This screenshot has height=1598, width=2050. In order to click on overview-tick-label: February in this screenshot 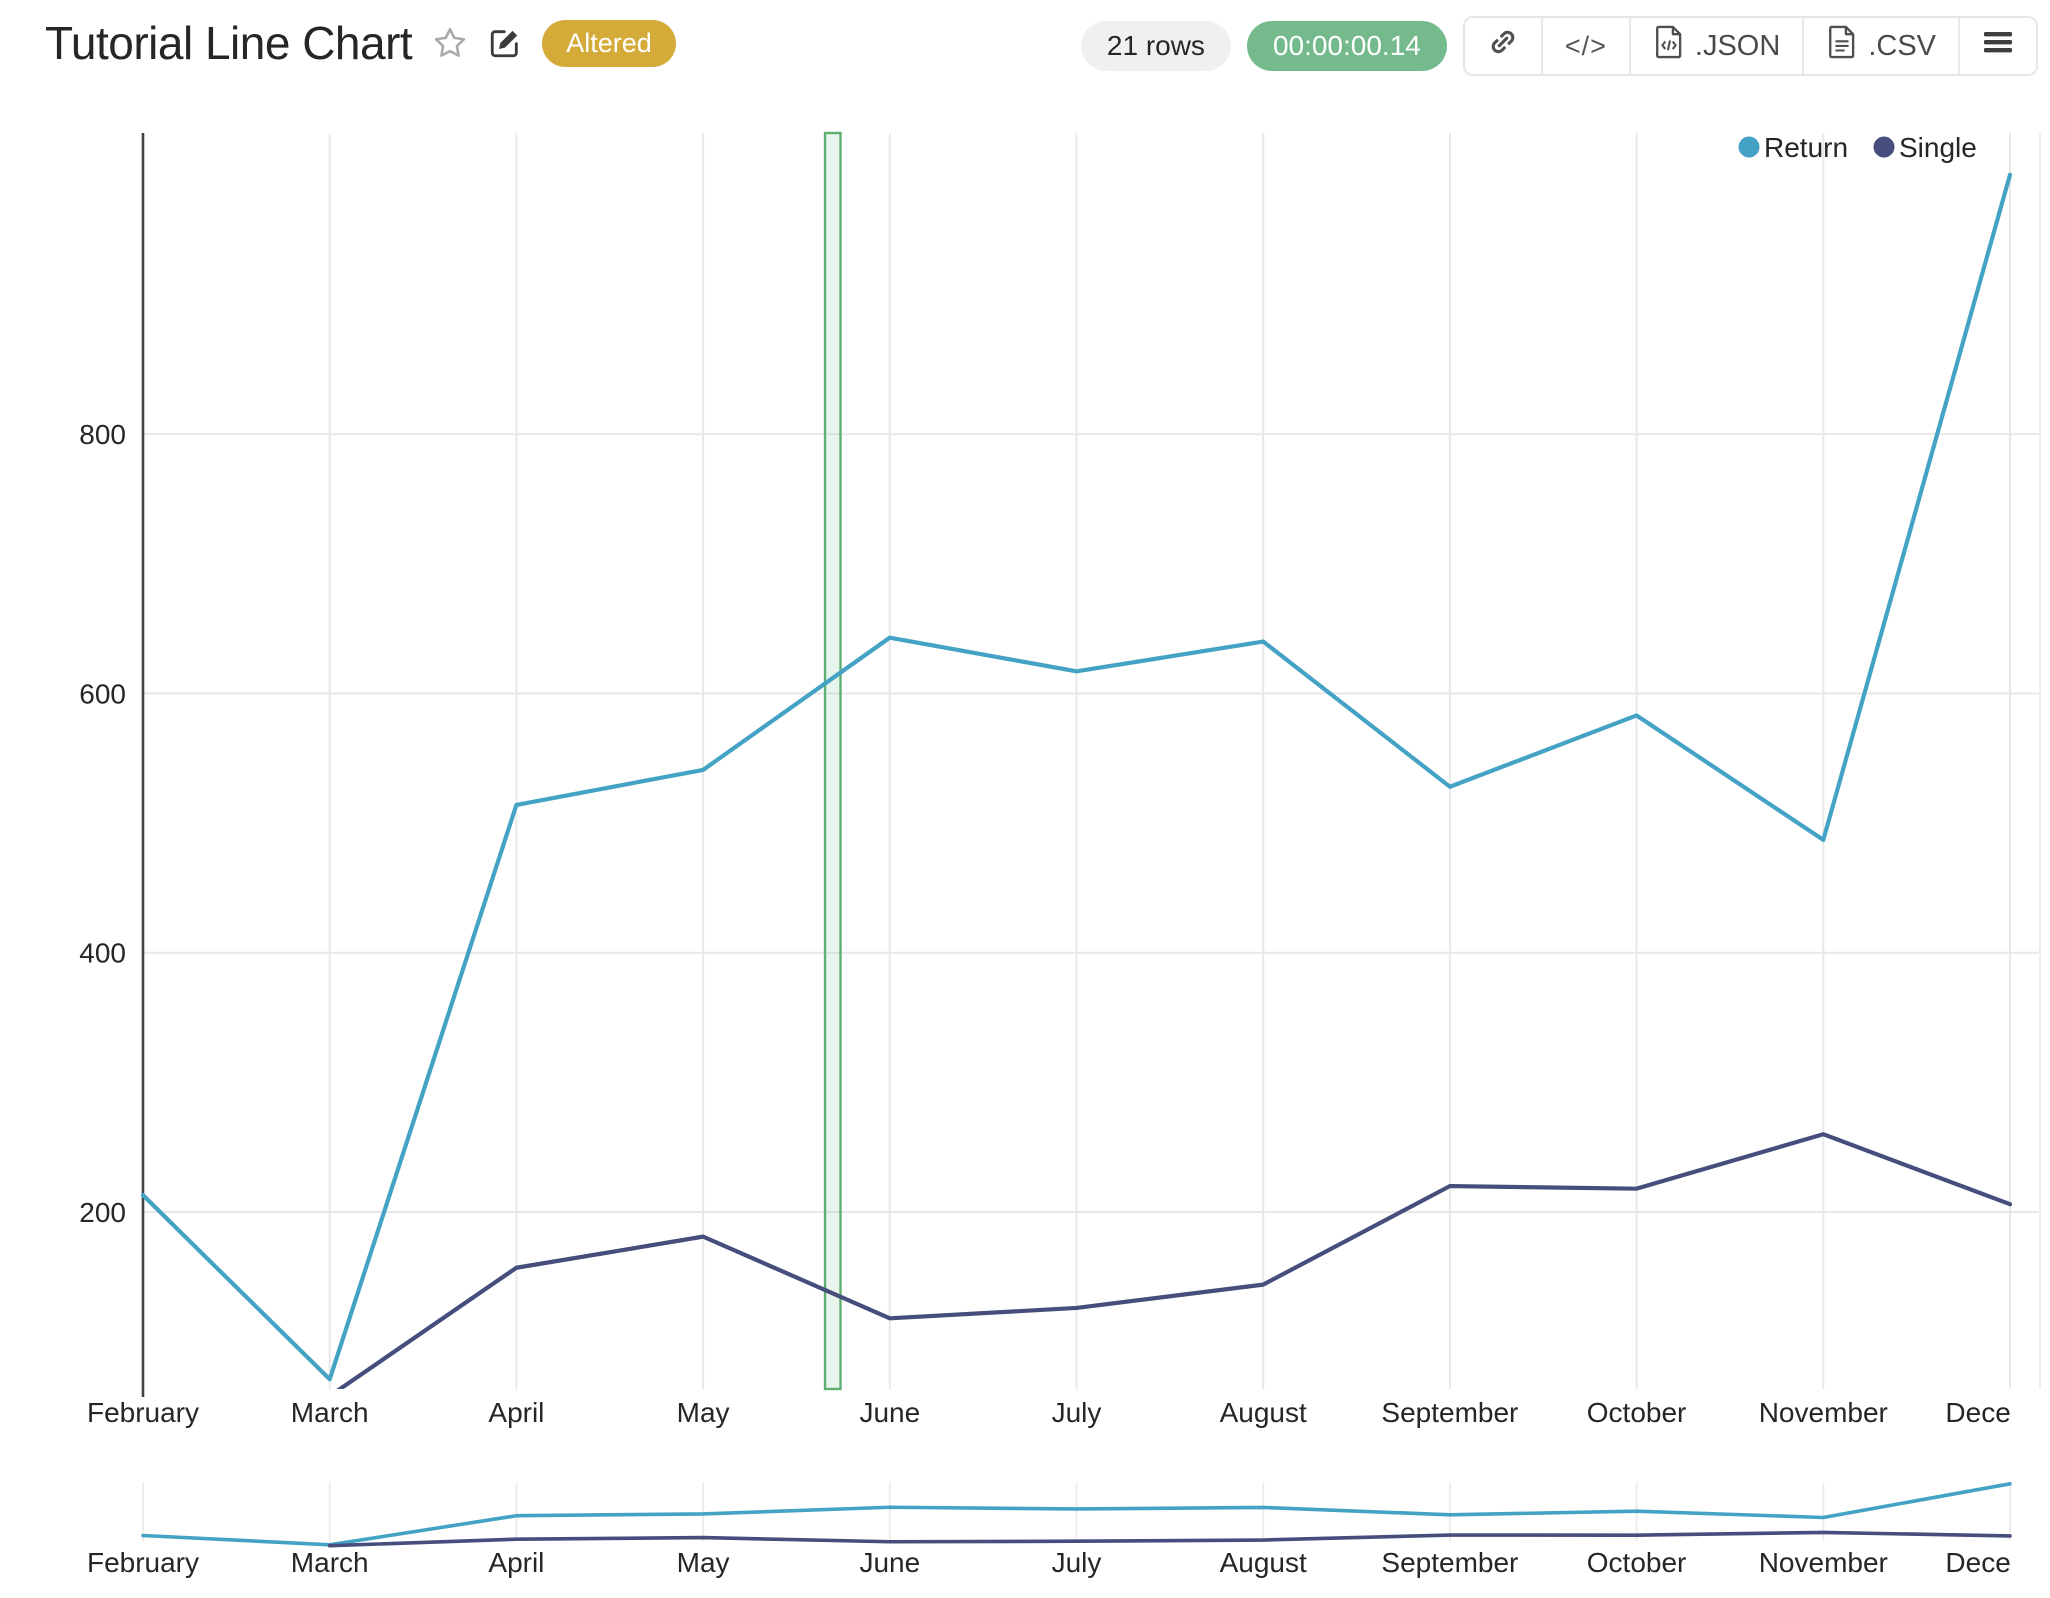, I will do `click(143, 1562)`.